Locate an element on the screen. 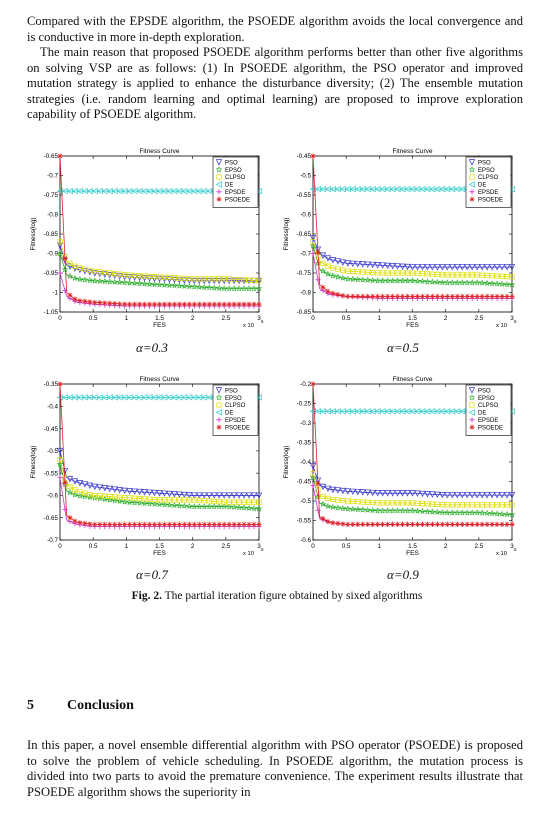  y-tick-label: -0.6 is located at coordinates (305, 540).